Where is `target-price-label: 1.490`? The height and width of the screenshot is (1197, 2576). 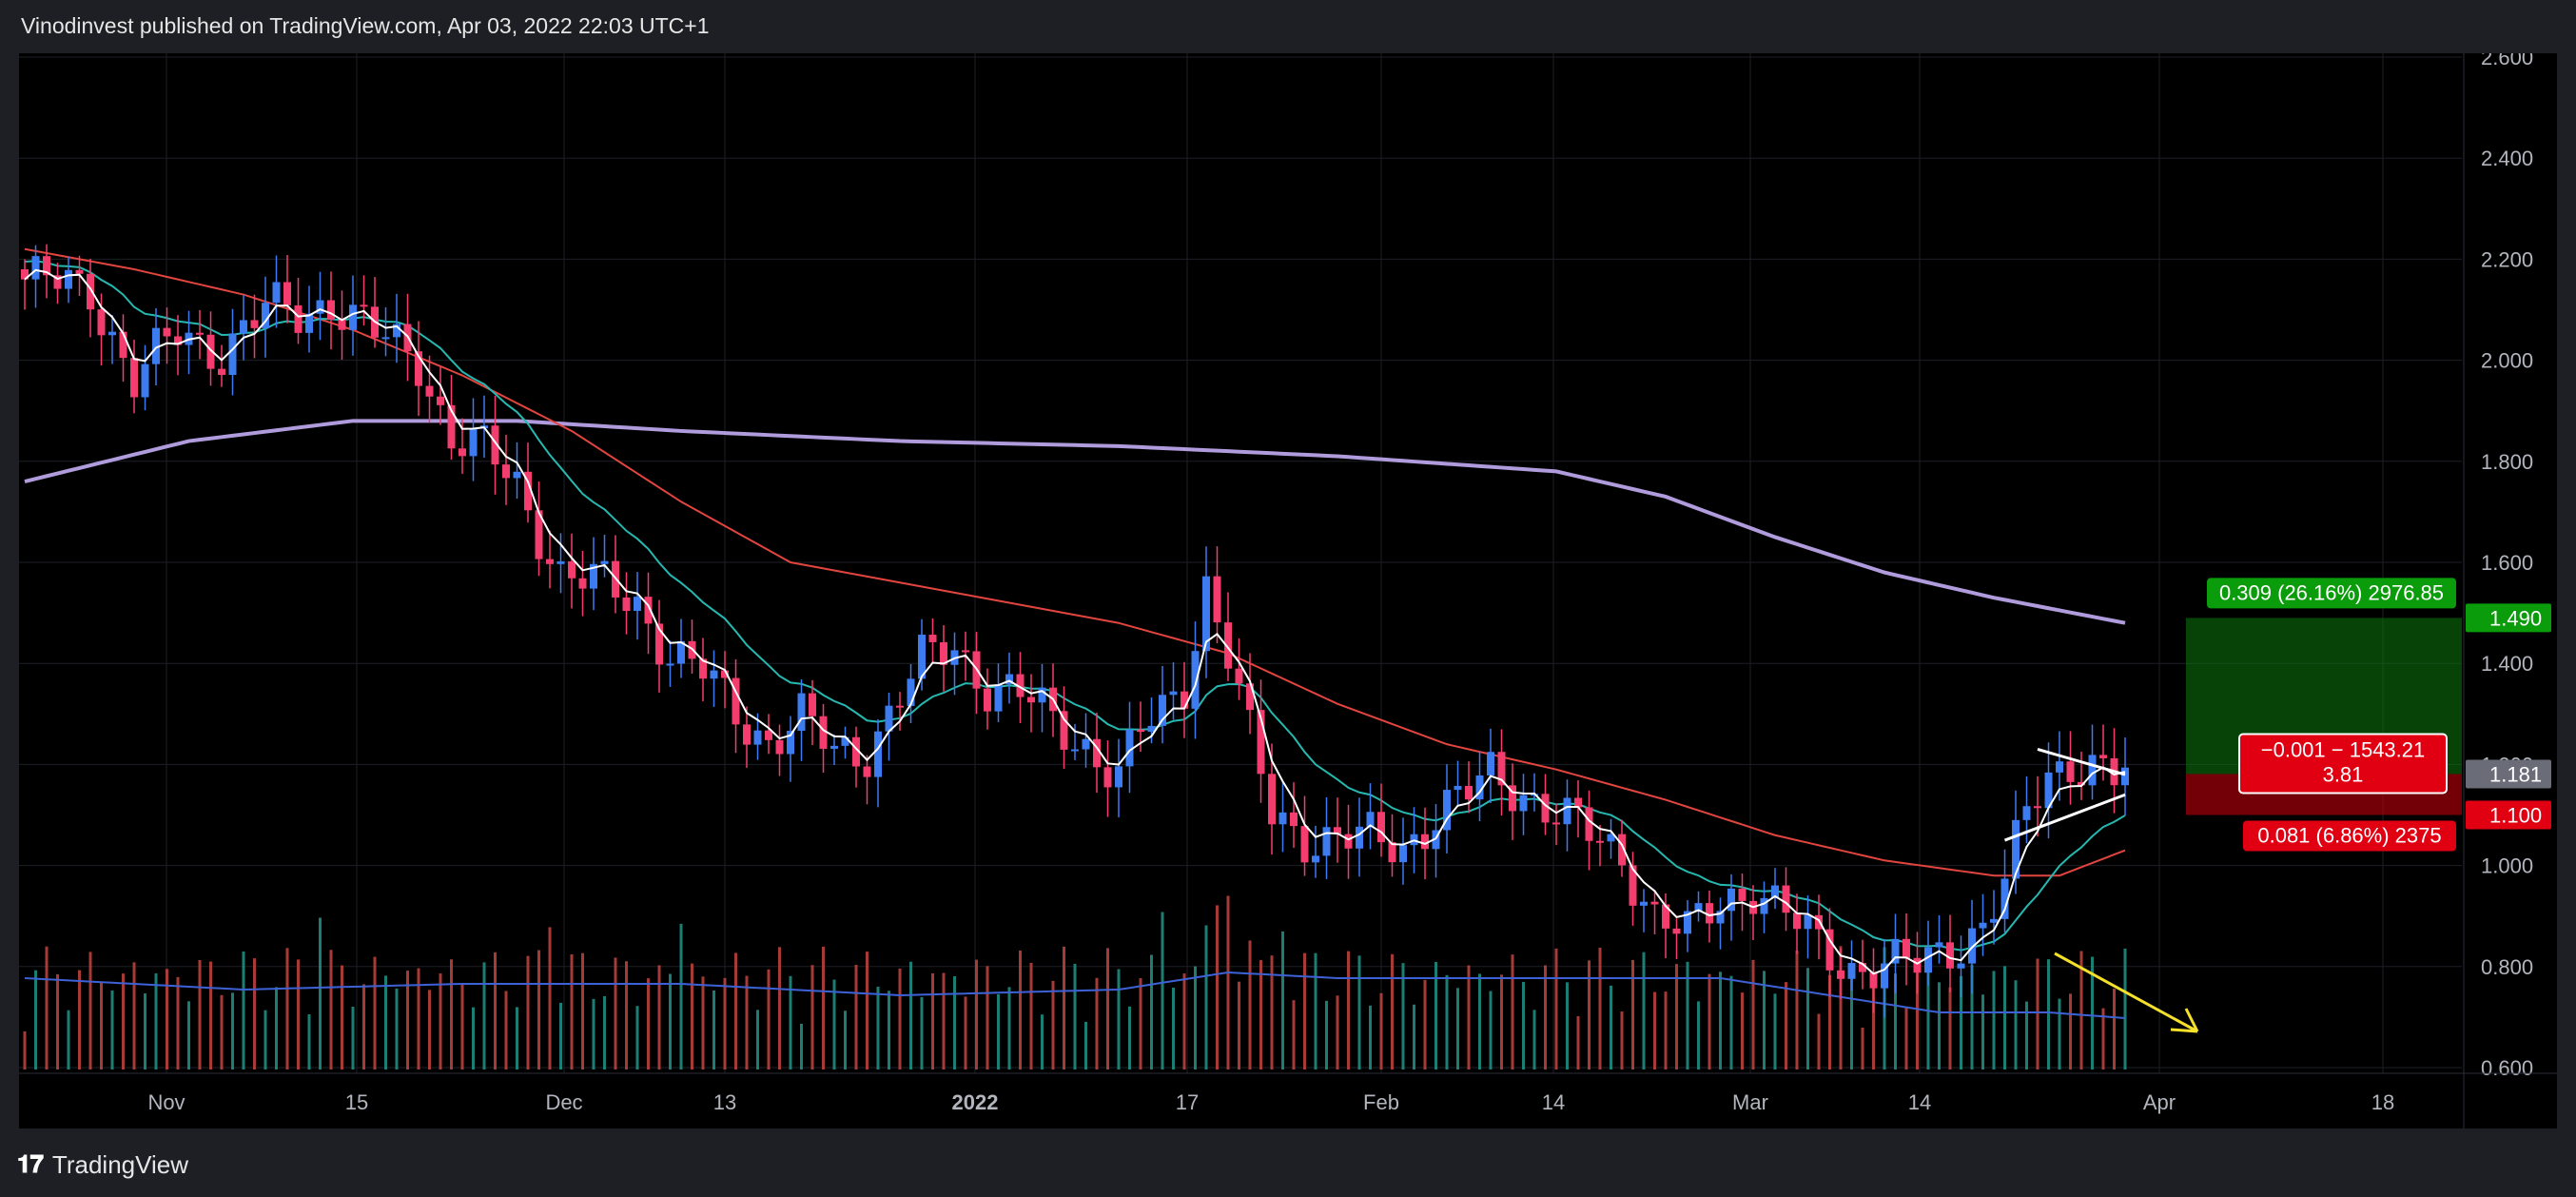
target-price-label: 1.490 is located at coordinates (2516, 618).